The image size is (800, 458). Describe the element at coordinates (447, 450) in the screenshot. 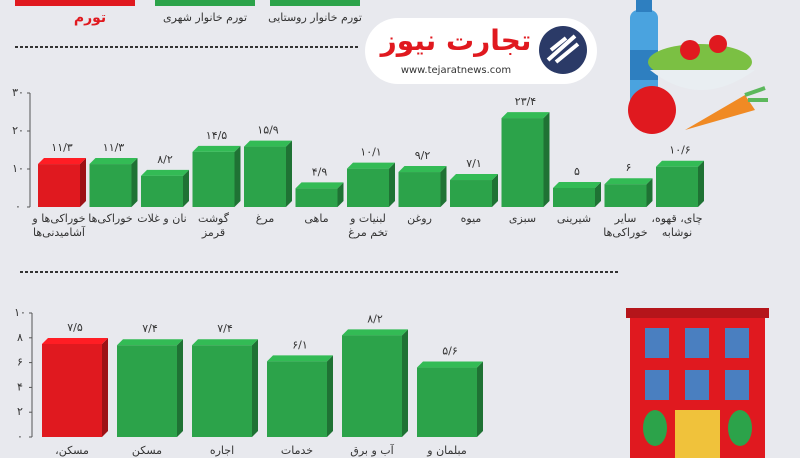

I see `category-label: مبلمان و` at that location.